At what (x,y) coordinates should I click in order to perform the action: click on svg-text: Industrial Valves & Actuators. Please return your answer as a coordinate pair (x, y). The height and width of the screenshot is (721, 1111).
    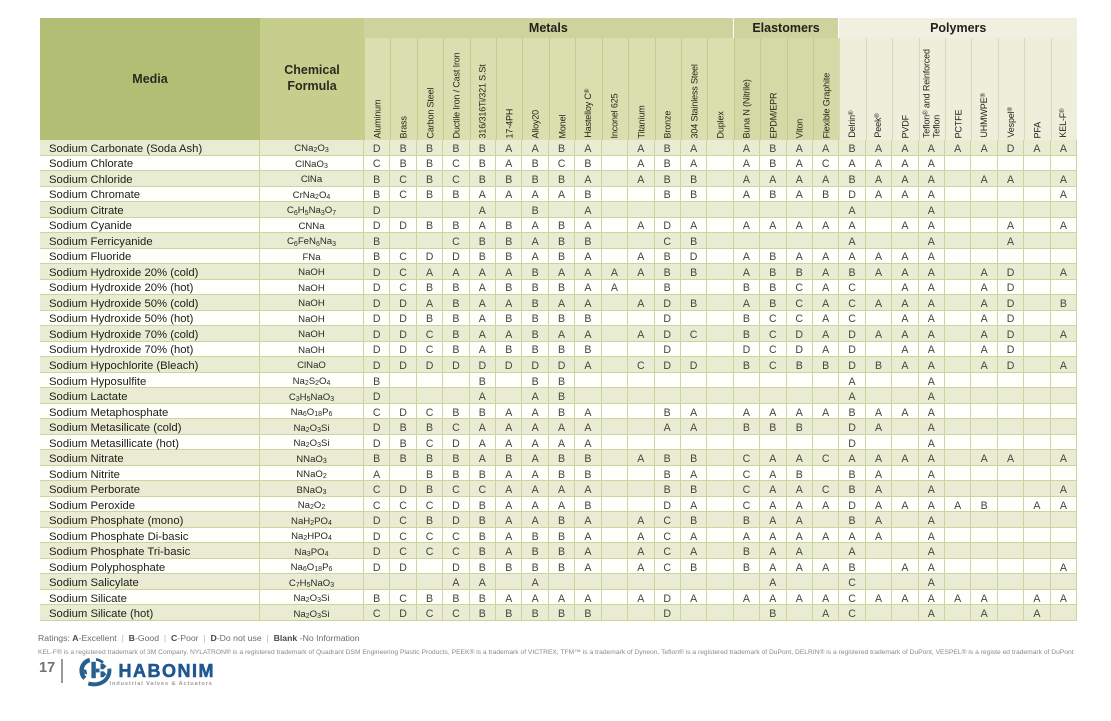
    Looking at the image, I should click on (161, 684).